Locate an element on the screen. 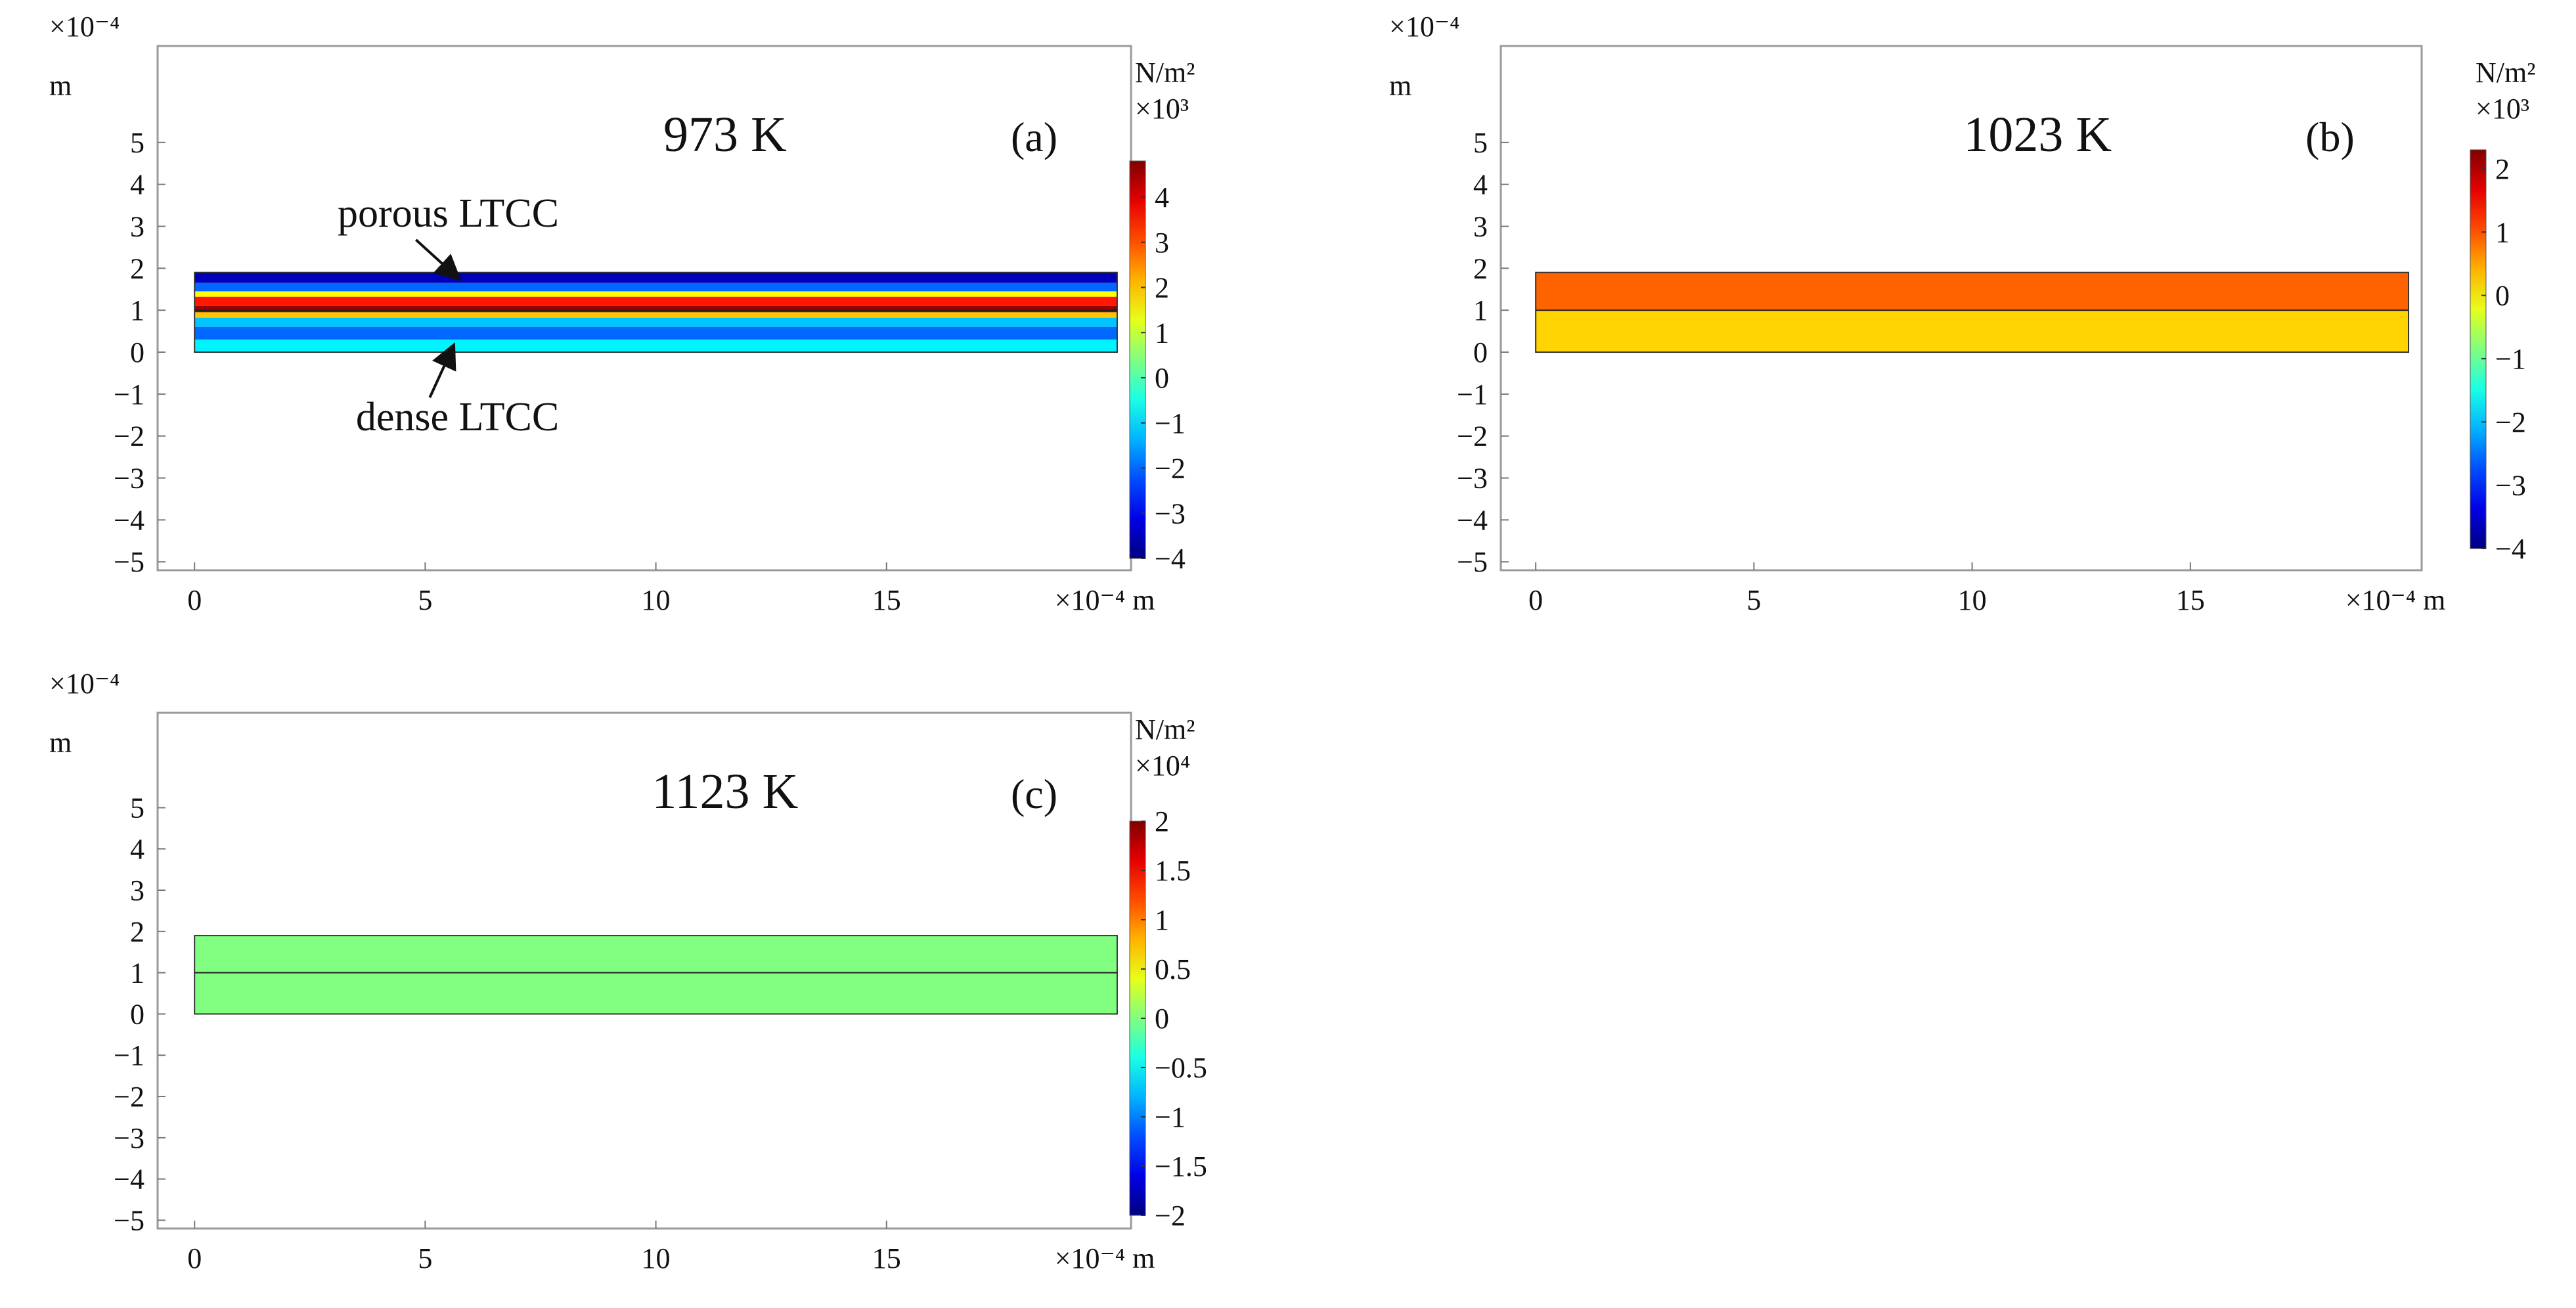  panel-label: (a) is located at coordinates (1034, 137).